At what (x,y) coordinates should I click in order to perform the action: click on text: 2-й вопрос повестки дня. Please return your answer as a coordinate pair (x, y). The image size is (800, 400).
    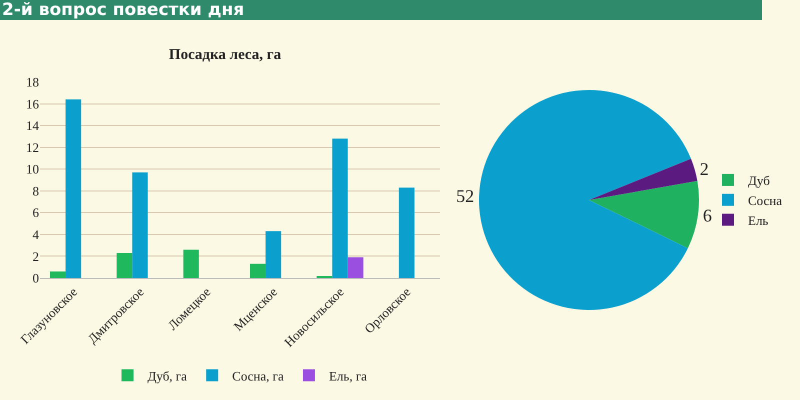
    Looking at the image, I should click on (381, 10).